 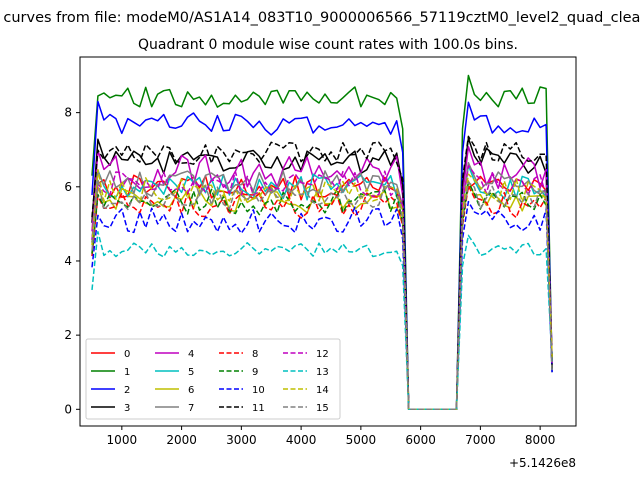 What do you see at coordinates (542, 463) in the screenshot?
I see `x-offset-label: +5.1426e8` at bounding box center [542, 463].